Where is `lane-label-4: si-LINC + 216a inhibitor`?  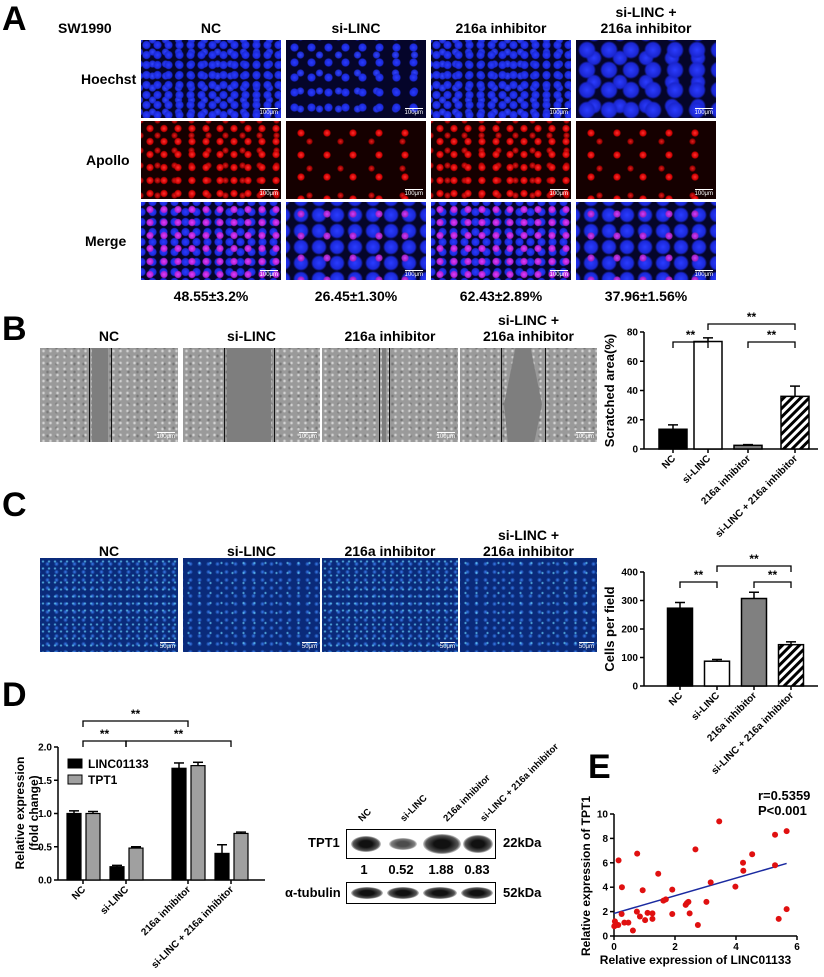 lane-label-4: si-LINC + 216a inhibitor is located at coordinates (519, 782).